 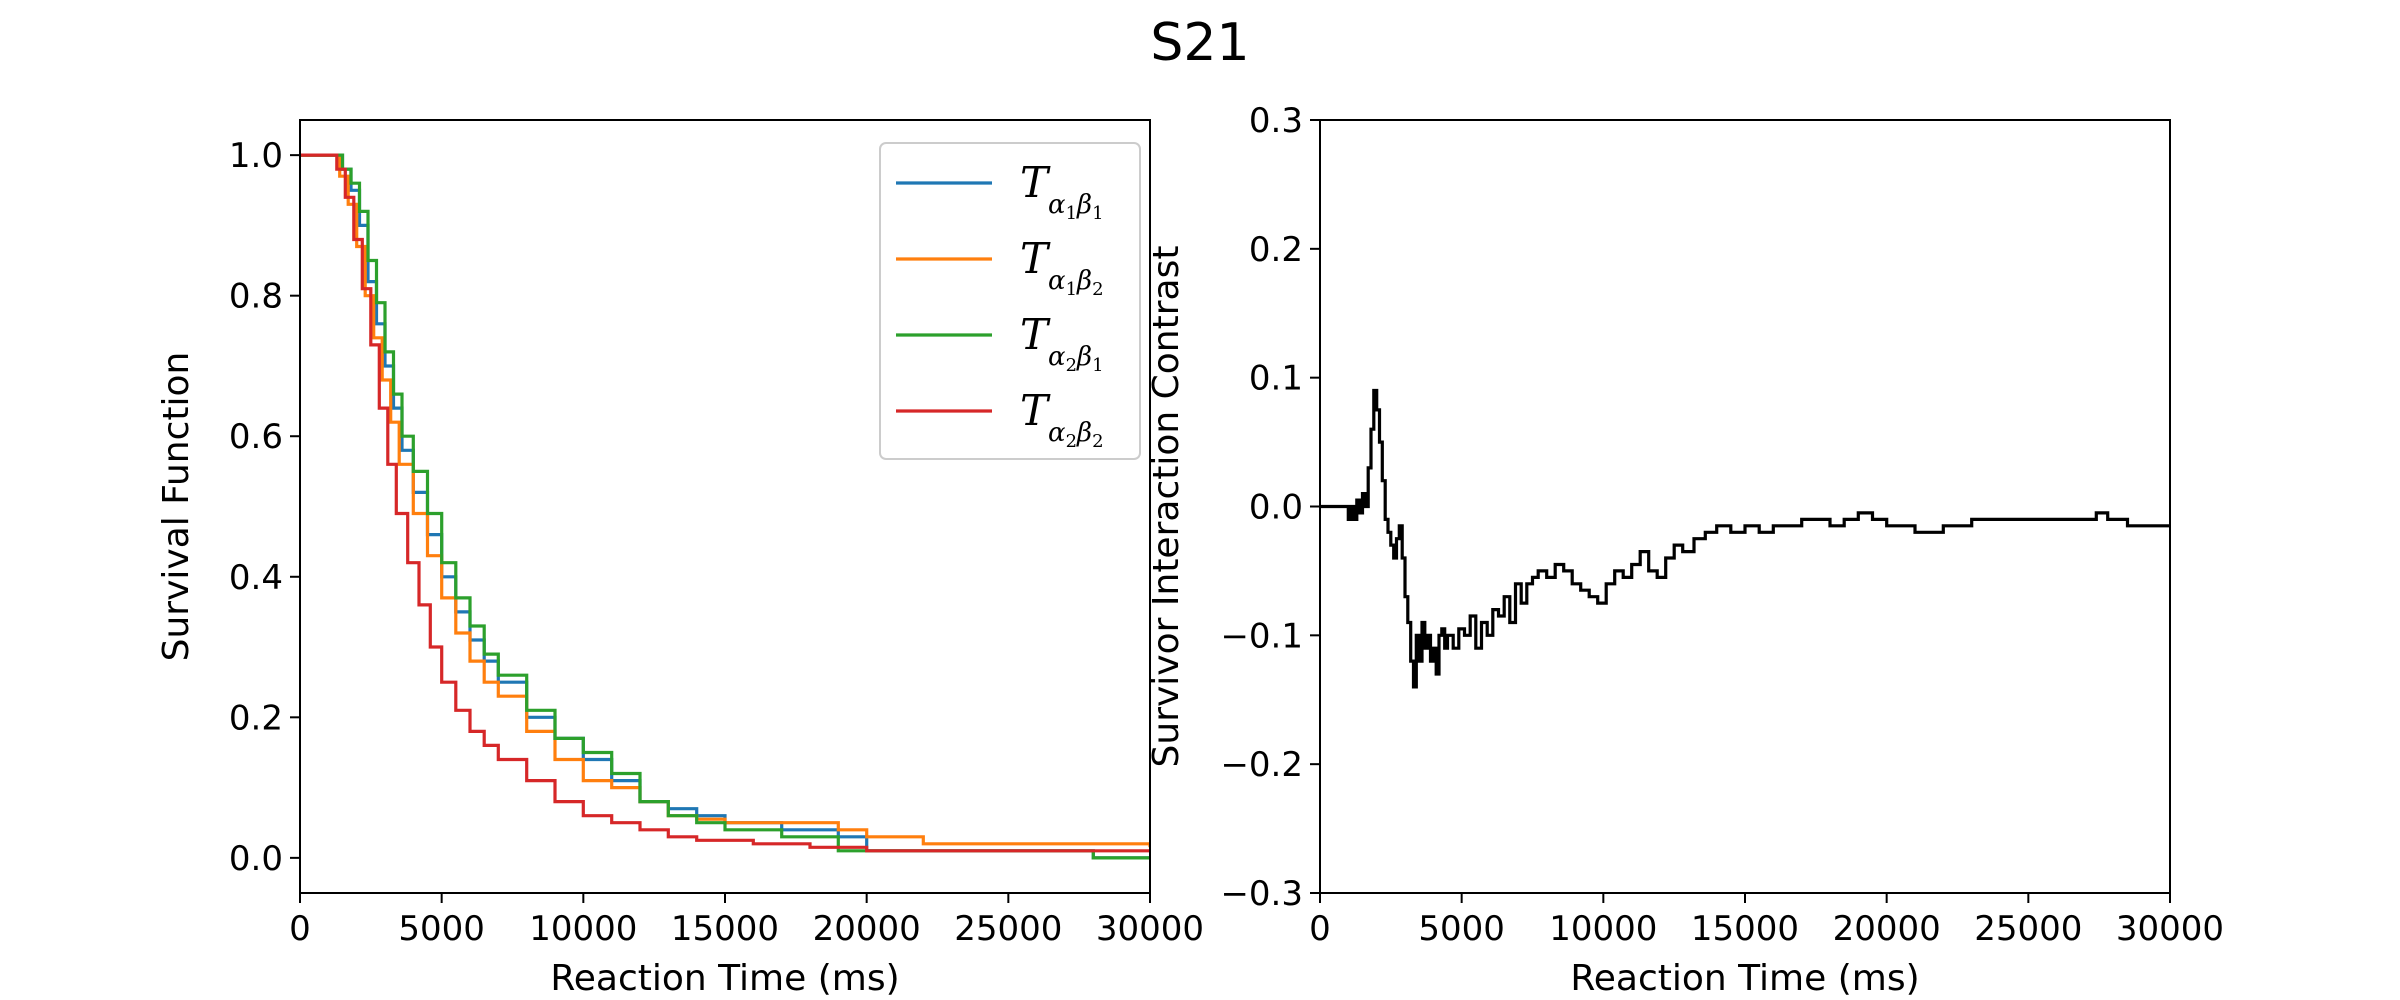 What do you see at coordinates (1261, 636) in the screenshot?
I see `y-tick-label: −0.1` at bounding box center [1261, 636].